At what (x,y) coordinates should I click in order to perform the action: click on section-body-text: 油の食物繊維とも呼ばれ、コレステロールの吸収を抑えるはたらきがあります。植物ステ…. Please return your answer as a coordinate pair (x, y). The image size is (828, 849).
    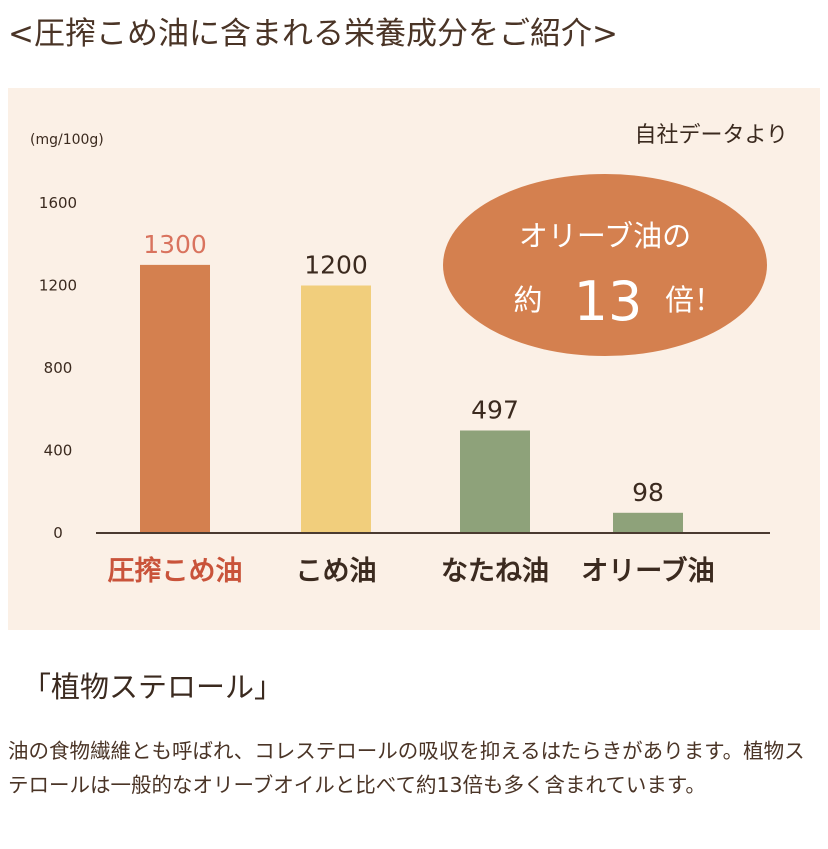
    Looking at the image, I should click on (406, 768).